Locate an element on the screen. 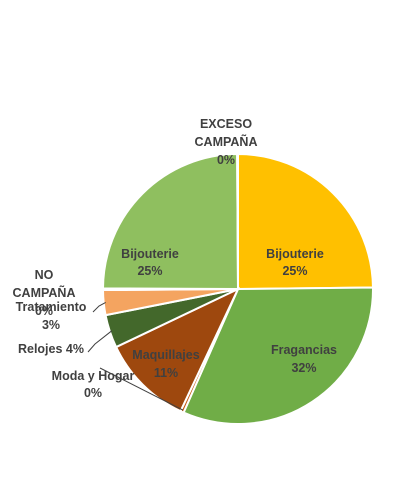 This screenshot has height=490, width=410. label-bijouterie-left-name: Bijouterie is located at coordinates (150, 254).